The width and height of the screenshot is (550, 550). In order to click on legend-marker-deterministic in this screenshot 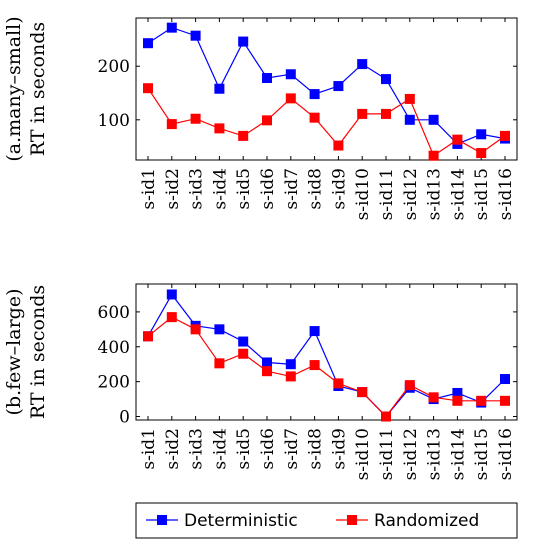, I will do `click(162, 520)`.